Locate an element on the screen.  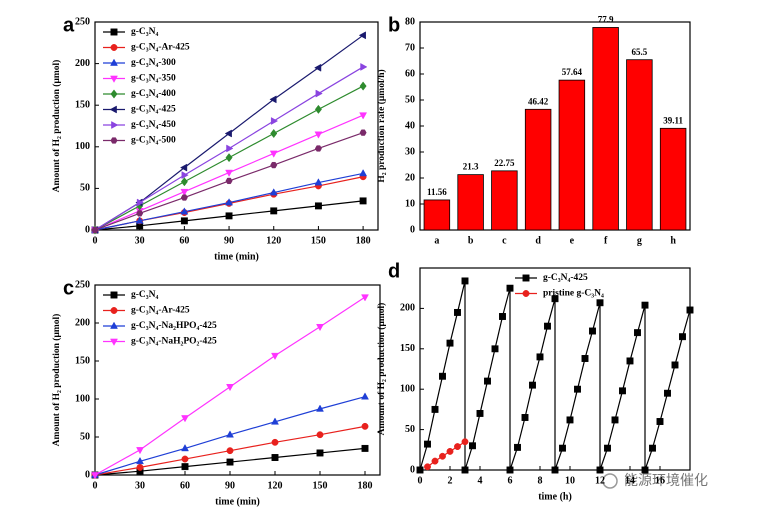
x-tick-label: 150 is located at coordinates (318, 240).